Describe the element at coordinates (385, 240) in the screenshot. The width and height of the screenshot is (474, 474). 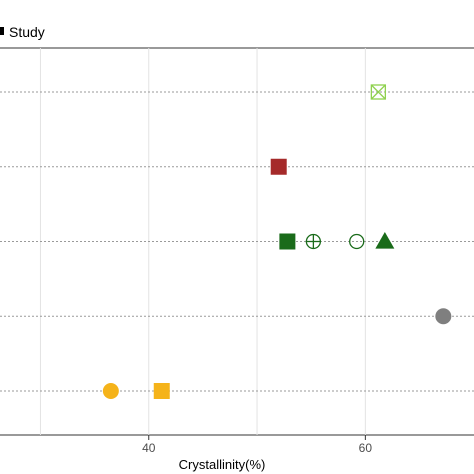
I see `data-point-triangle` at that location.